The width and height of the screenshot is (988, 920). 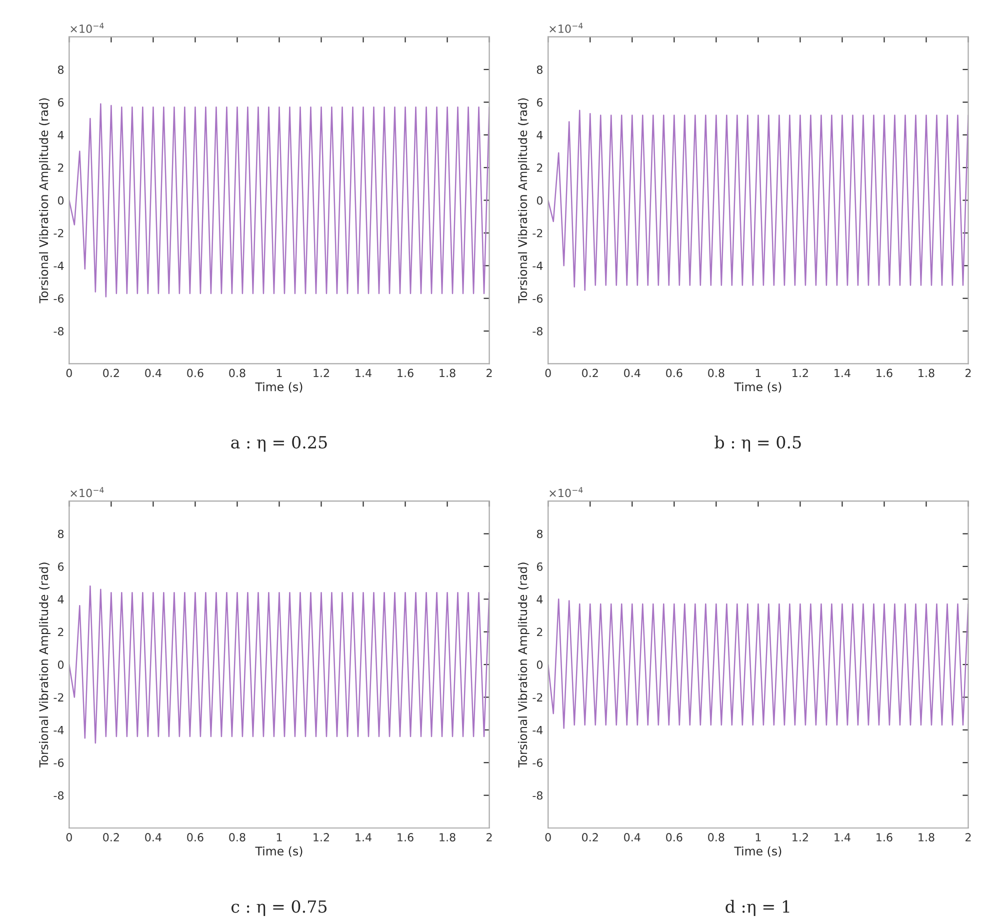 What do you see at coordinates (758, 908) in the screenshot?
I see `text: d :η = 1` at bounding box center [758, 908].